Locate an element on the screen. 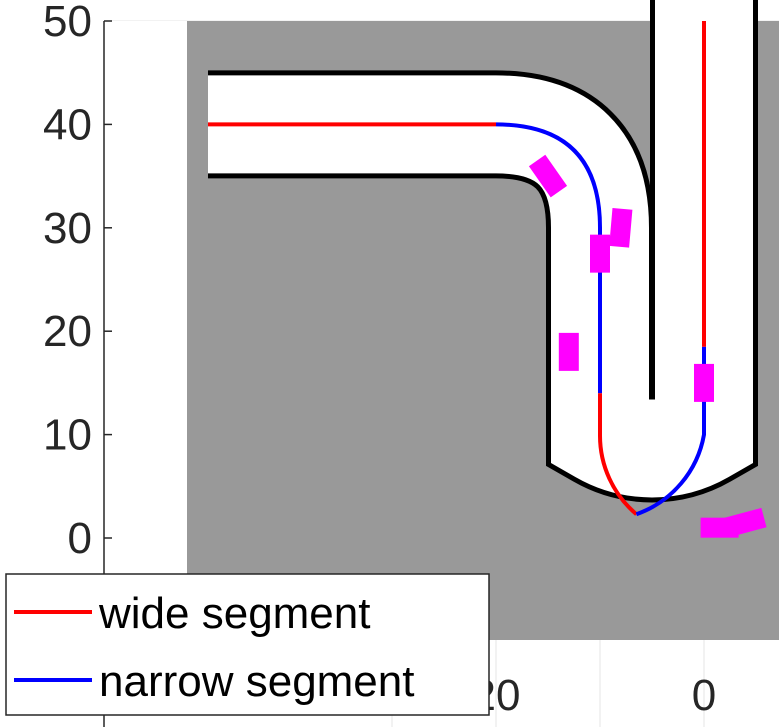  y-tick-label: 30 is located at coordinates (67, 228).